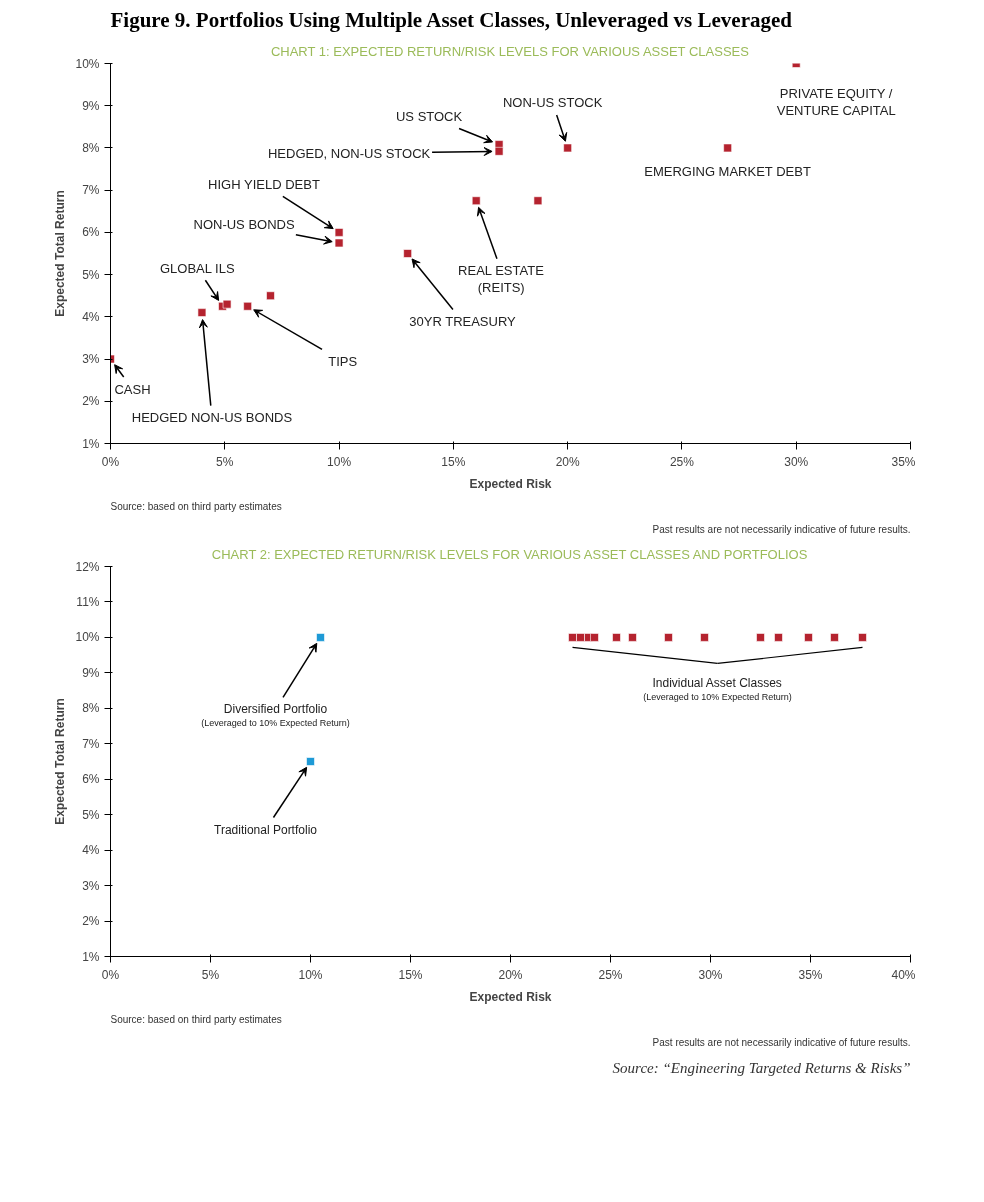 The image size is (984, 1202). Describe the element at coordinates (88, 601) in the screenshot. I see `y-tick-label: 11%` at that location.